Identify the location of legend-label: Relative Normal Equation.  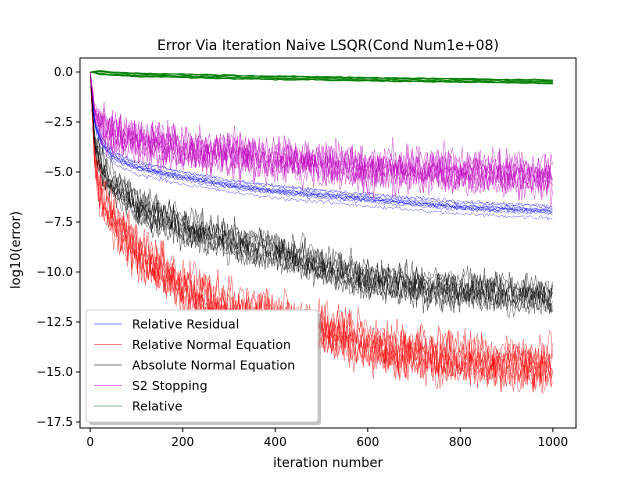
(211, 344).